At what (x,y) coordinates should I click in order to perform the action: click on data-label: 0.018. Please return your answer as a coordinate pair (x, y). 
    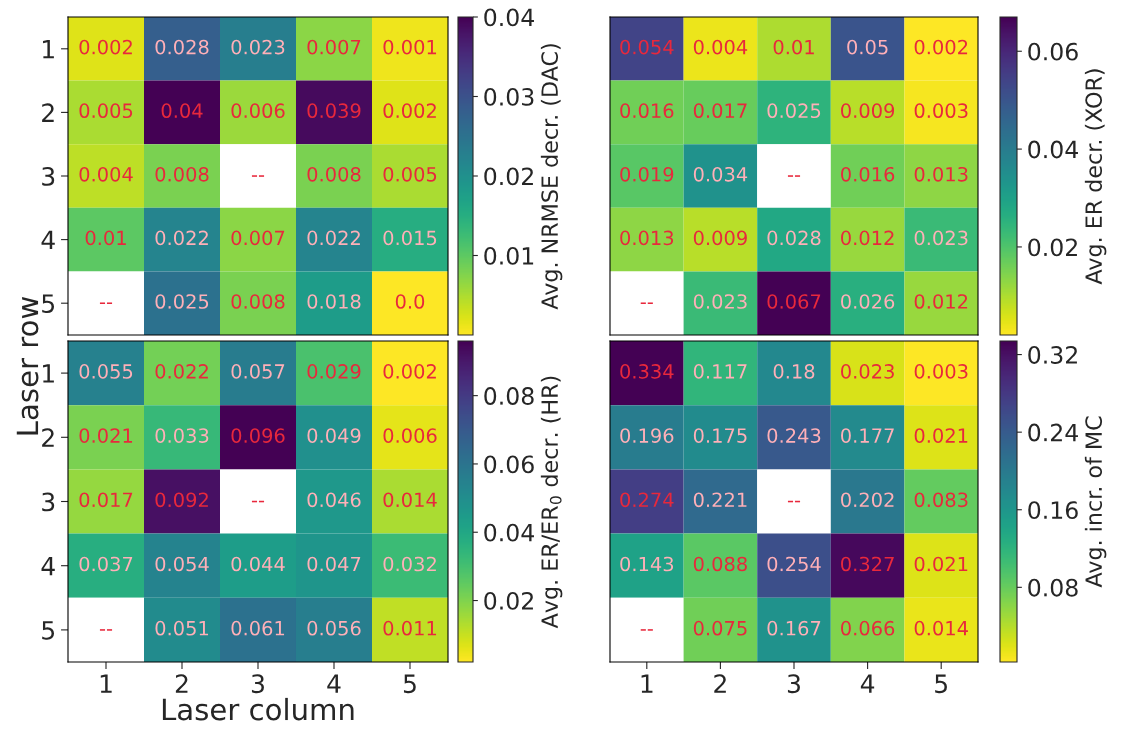
    Looking at the image, I should click on (334, 301).